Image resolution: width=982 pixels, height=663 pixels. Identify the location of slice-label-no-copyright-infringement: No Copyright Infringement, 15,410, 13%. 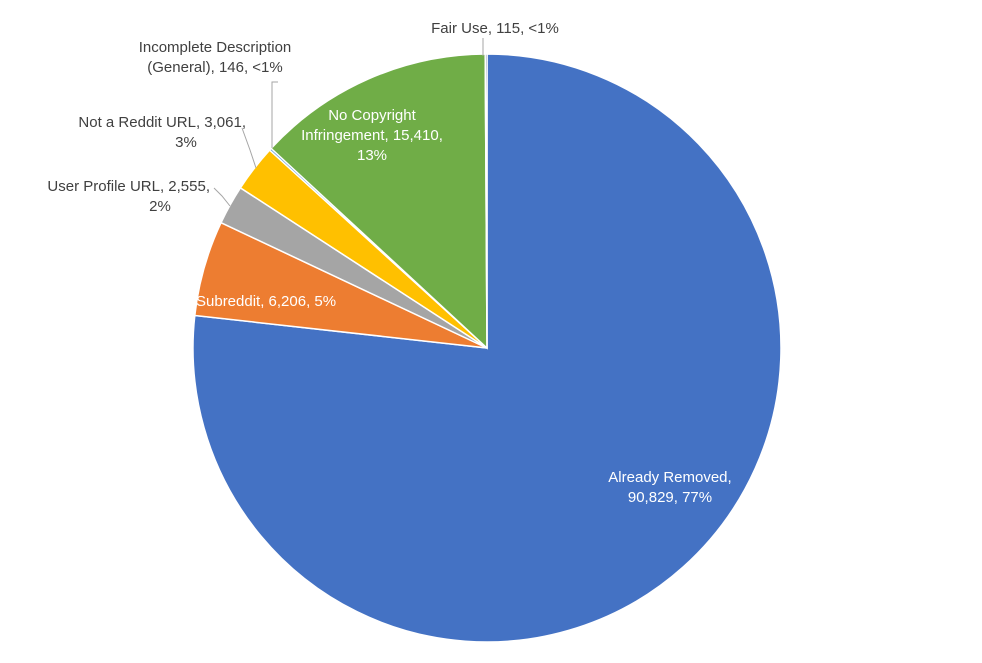
(372, 135).